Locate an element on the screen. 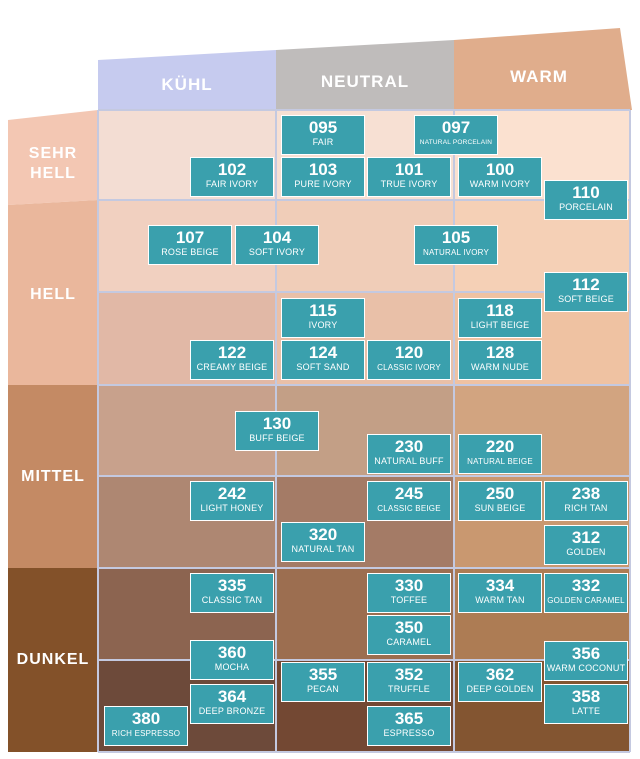  shade-swatch-350: 350 CARAMEL is located at coordinates (409, 635).